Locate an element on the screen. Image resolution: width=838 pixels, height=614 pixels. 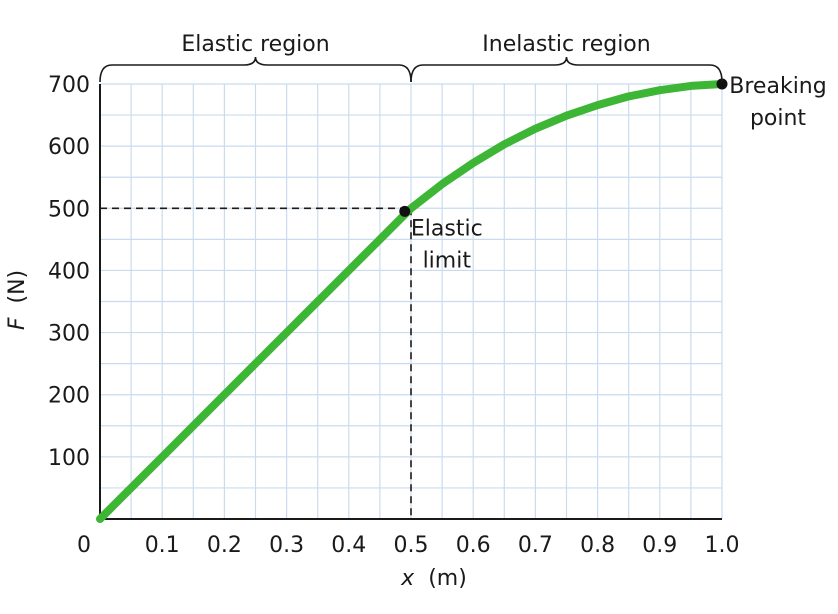
inelastic-region-brace is located at coordinates (566, 69).